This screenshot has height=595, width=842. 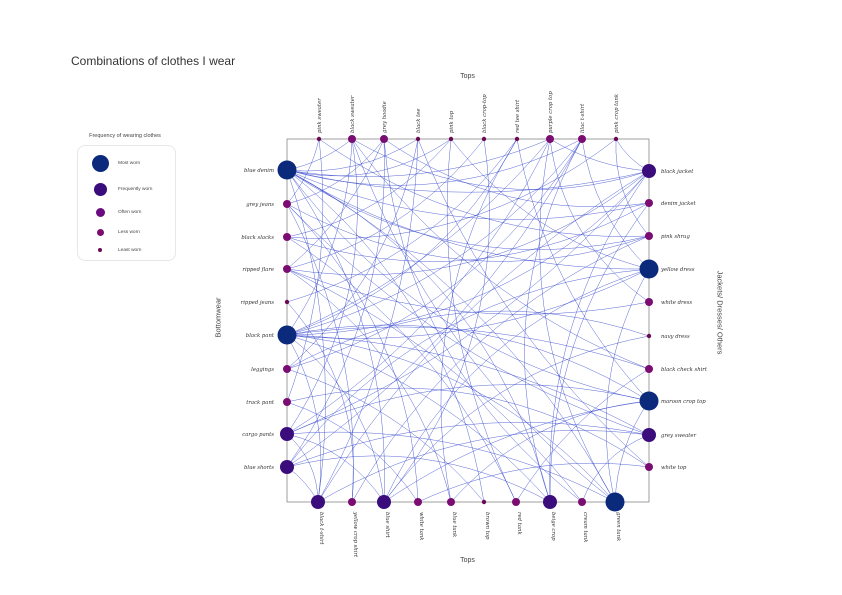 What do you see at coordinates (518, 116) in the screenshot?
I see `top-node-label: red tee shirt` at bounding box center [518, 116].